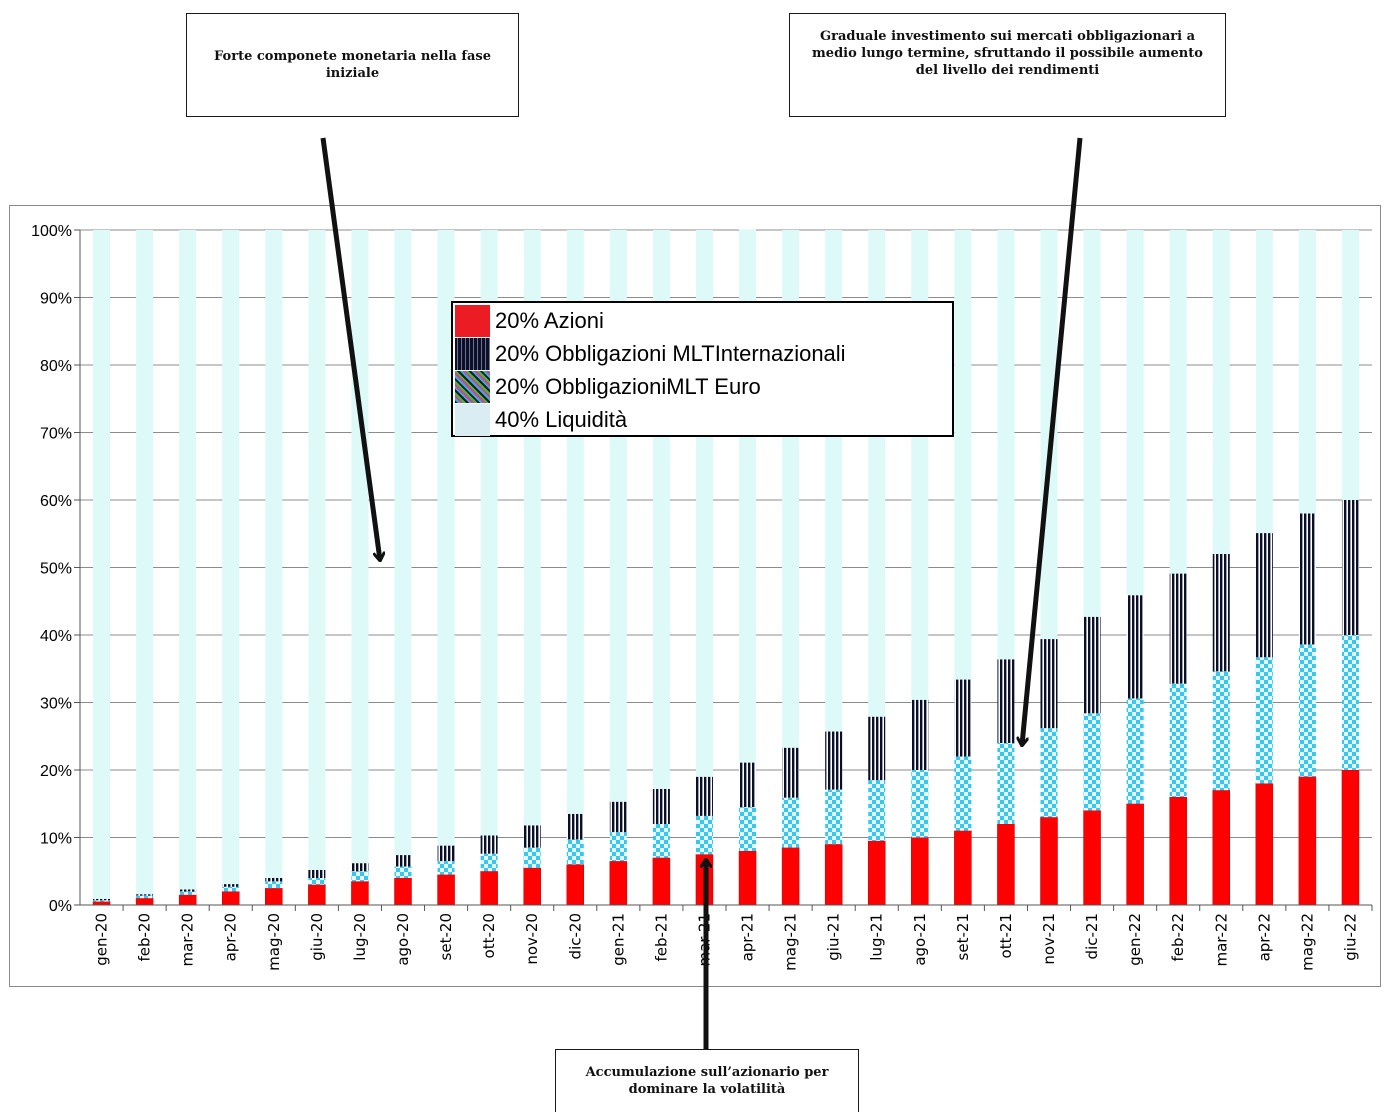 This screenshot has width=1385, height=1112. What do you see at coordinates (102, 939) in the screenshot?
I see `x-tick-label: gen-20` at bounding box center [102, 939].